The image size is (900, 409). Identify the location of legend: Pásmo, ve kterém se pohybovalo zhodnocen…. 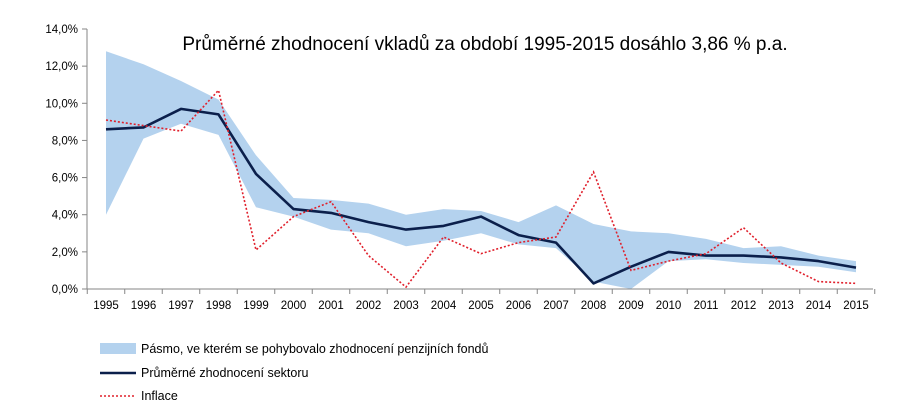
(294, 372).